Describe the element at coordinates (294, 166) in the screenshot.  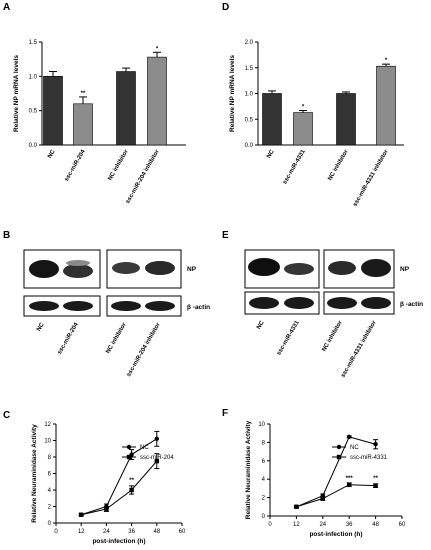
I see `x-category-label: ssc-miR-4331` at that location.